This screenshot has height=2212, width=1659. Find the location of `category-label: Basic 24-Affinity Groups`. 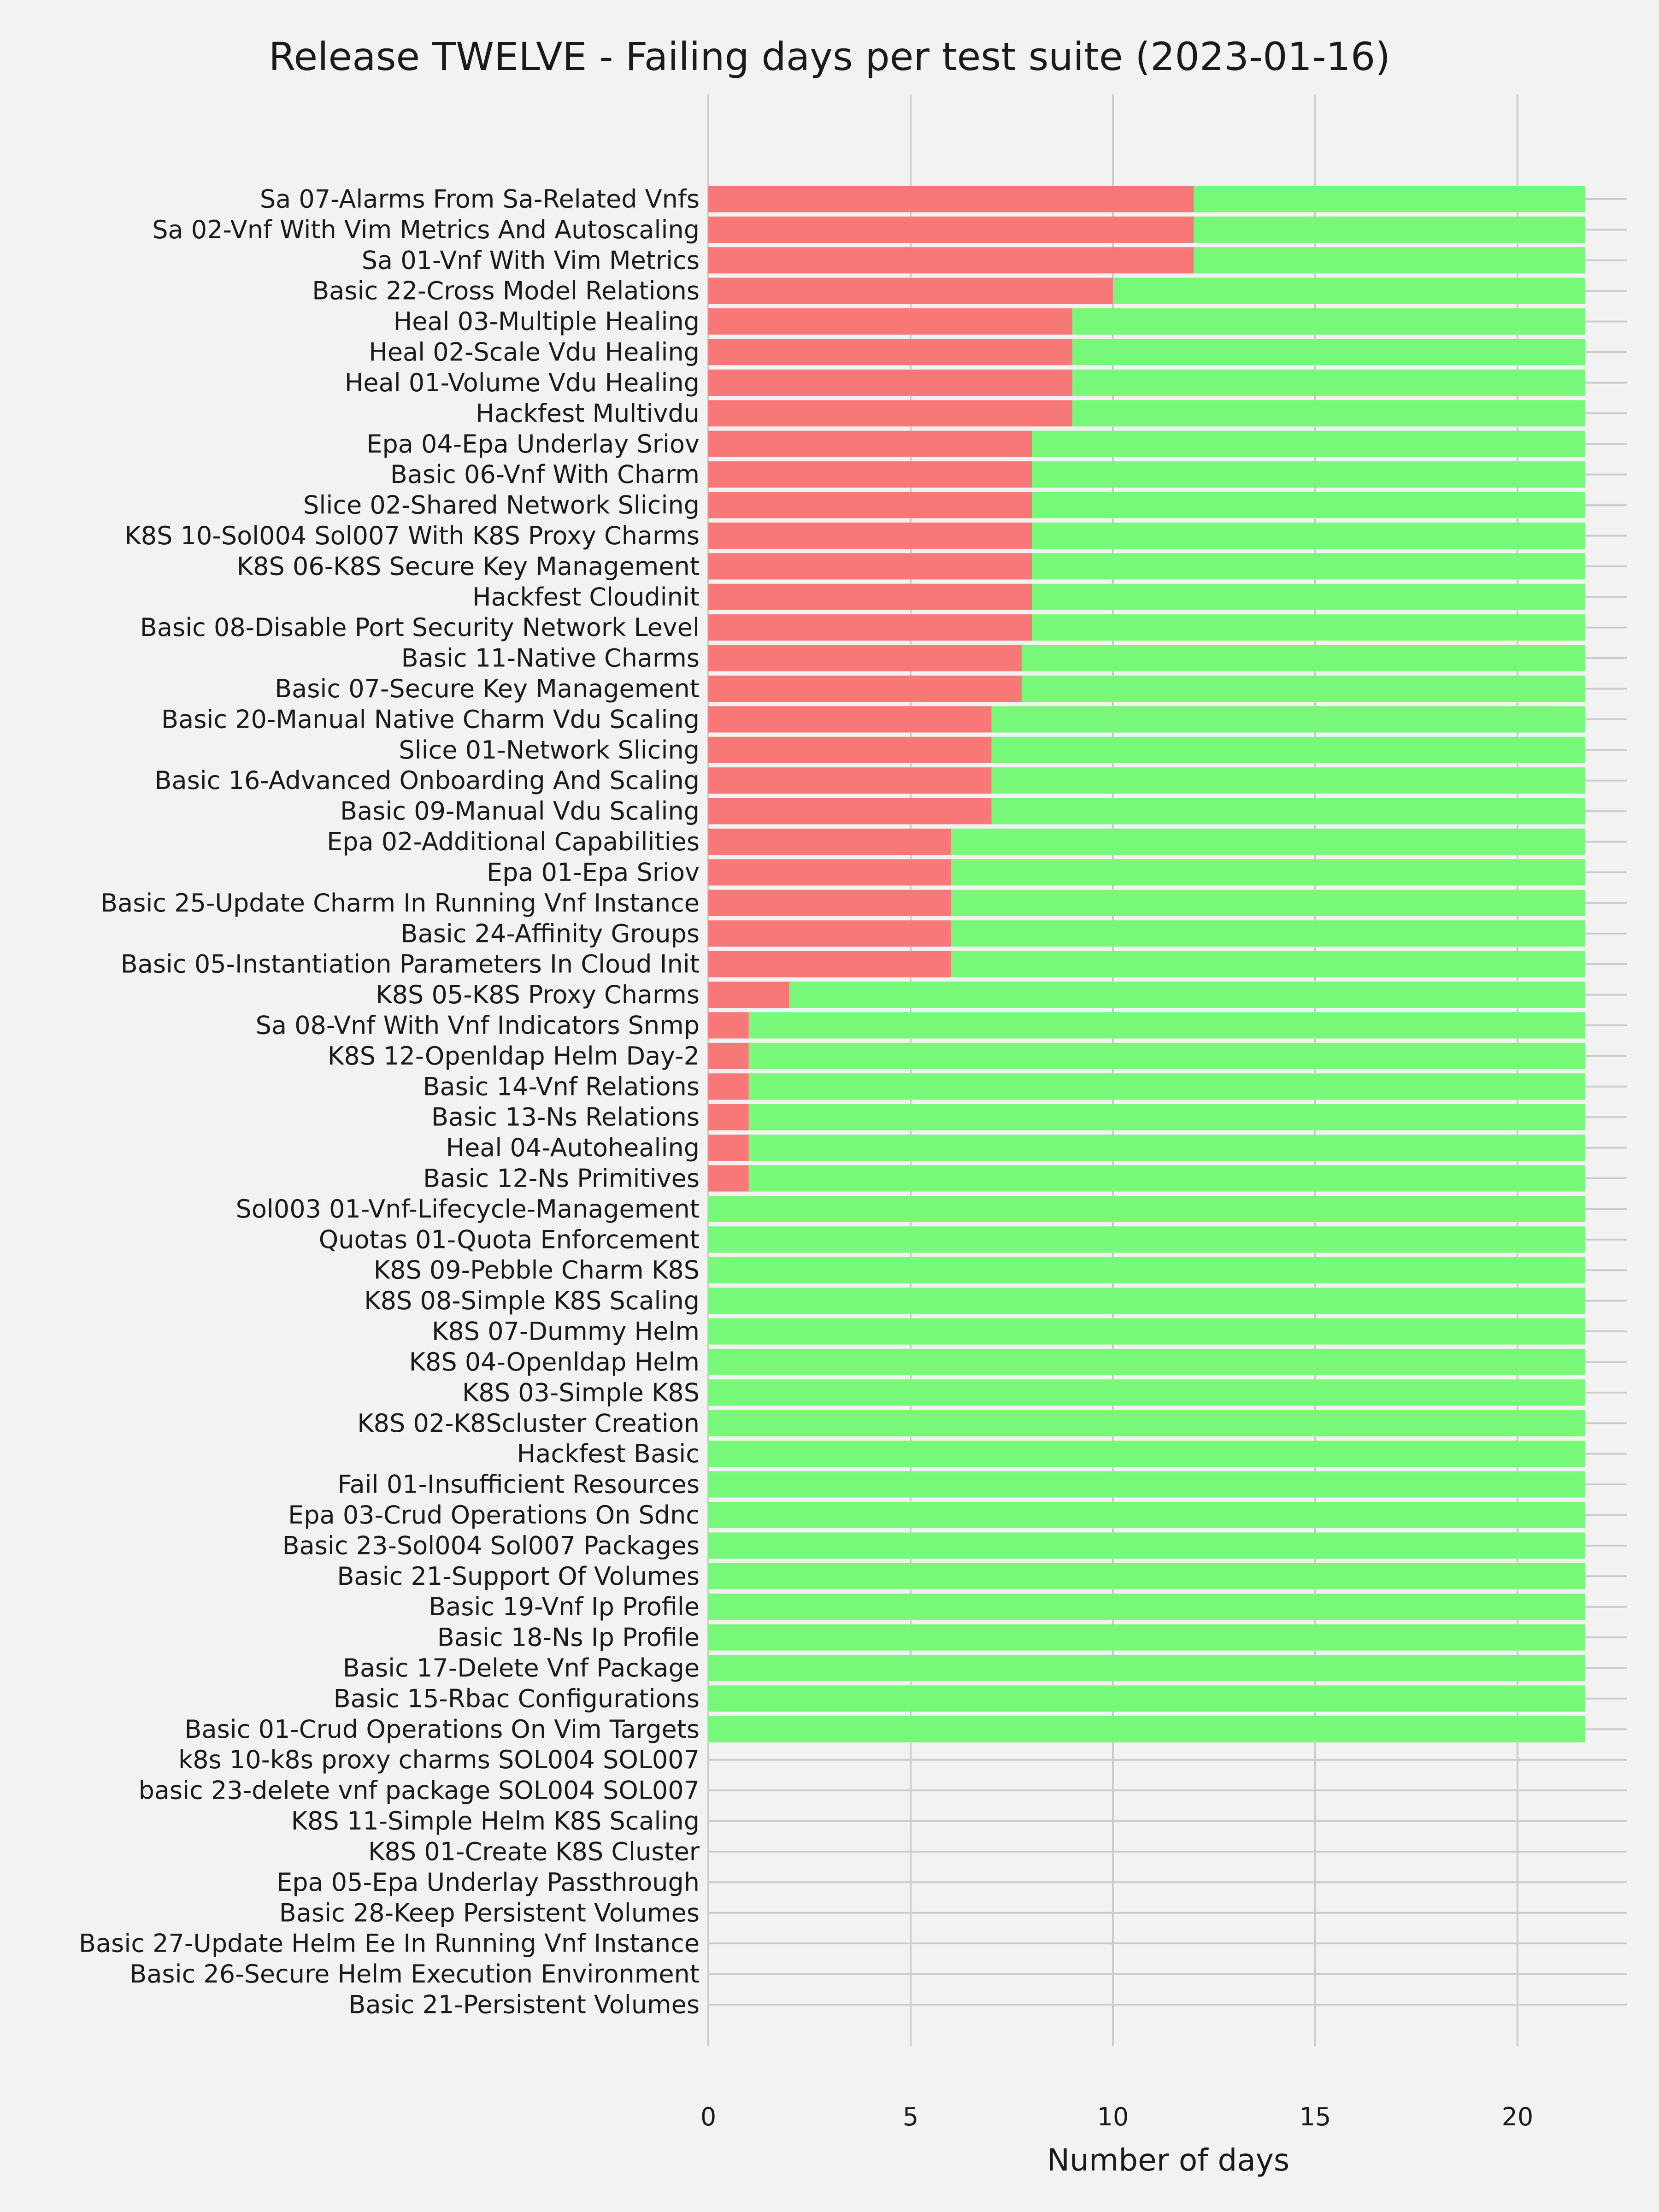

category-label: Basic 24-Affinity Groups is located at coordinates (550, 933).